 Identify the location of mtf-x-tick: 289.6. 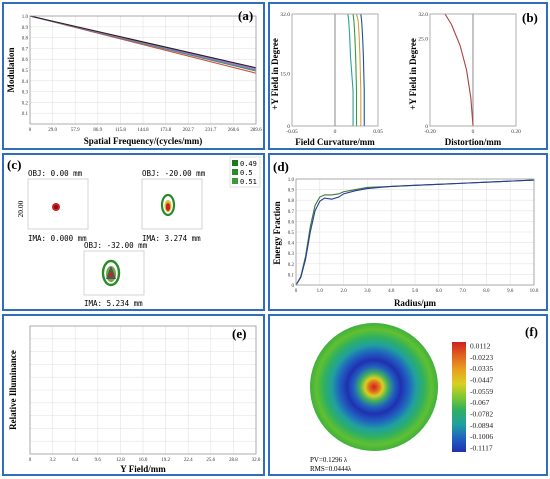
(256, 130).